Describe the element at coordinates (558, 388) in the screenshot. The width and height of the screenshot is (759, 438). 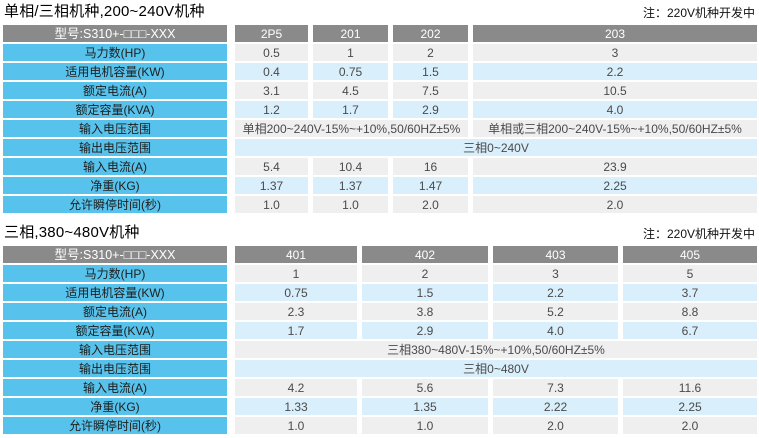
I see `value-cell: 7.3` at that location.